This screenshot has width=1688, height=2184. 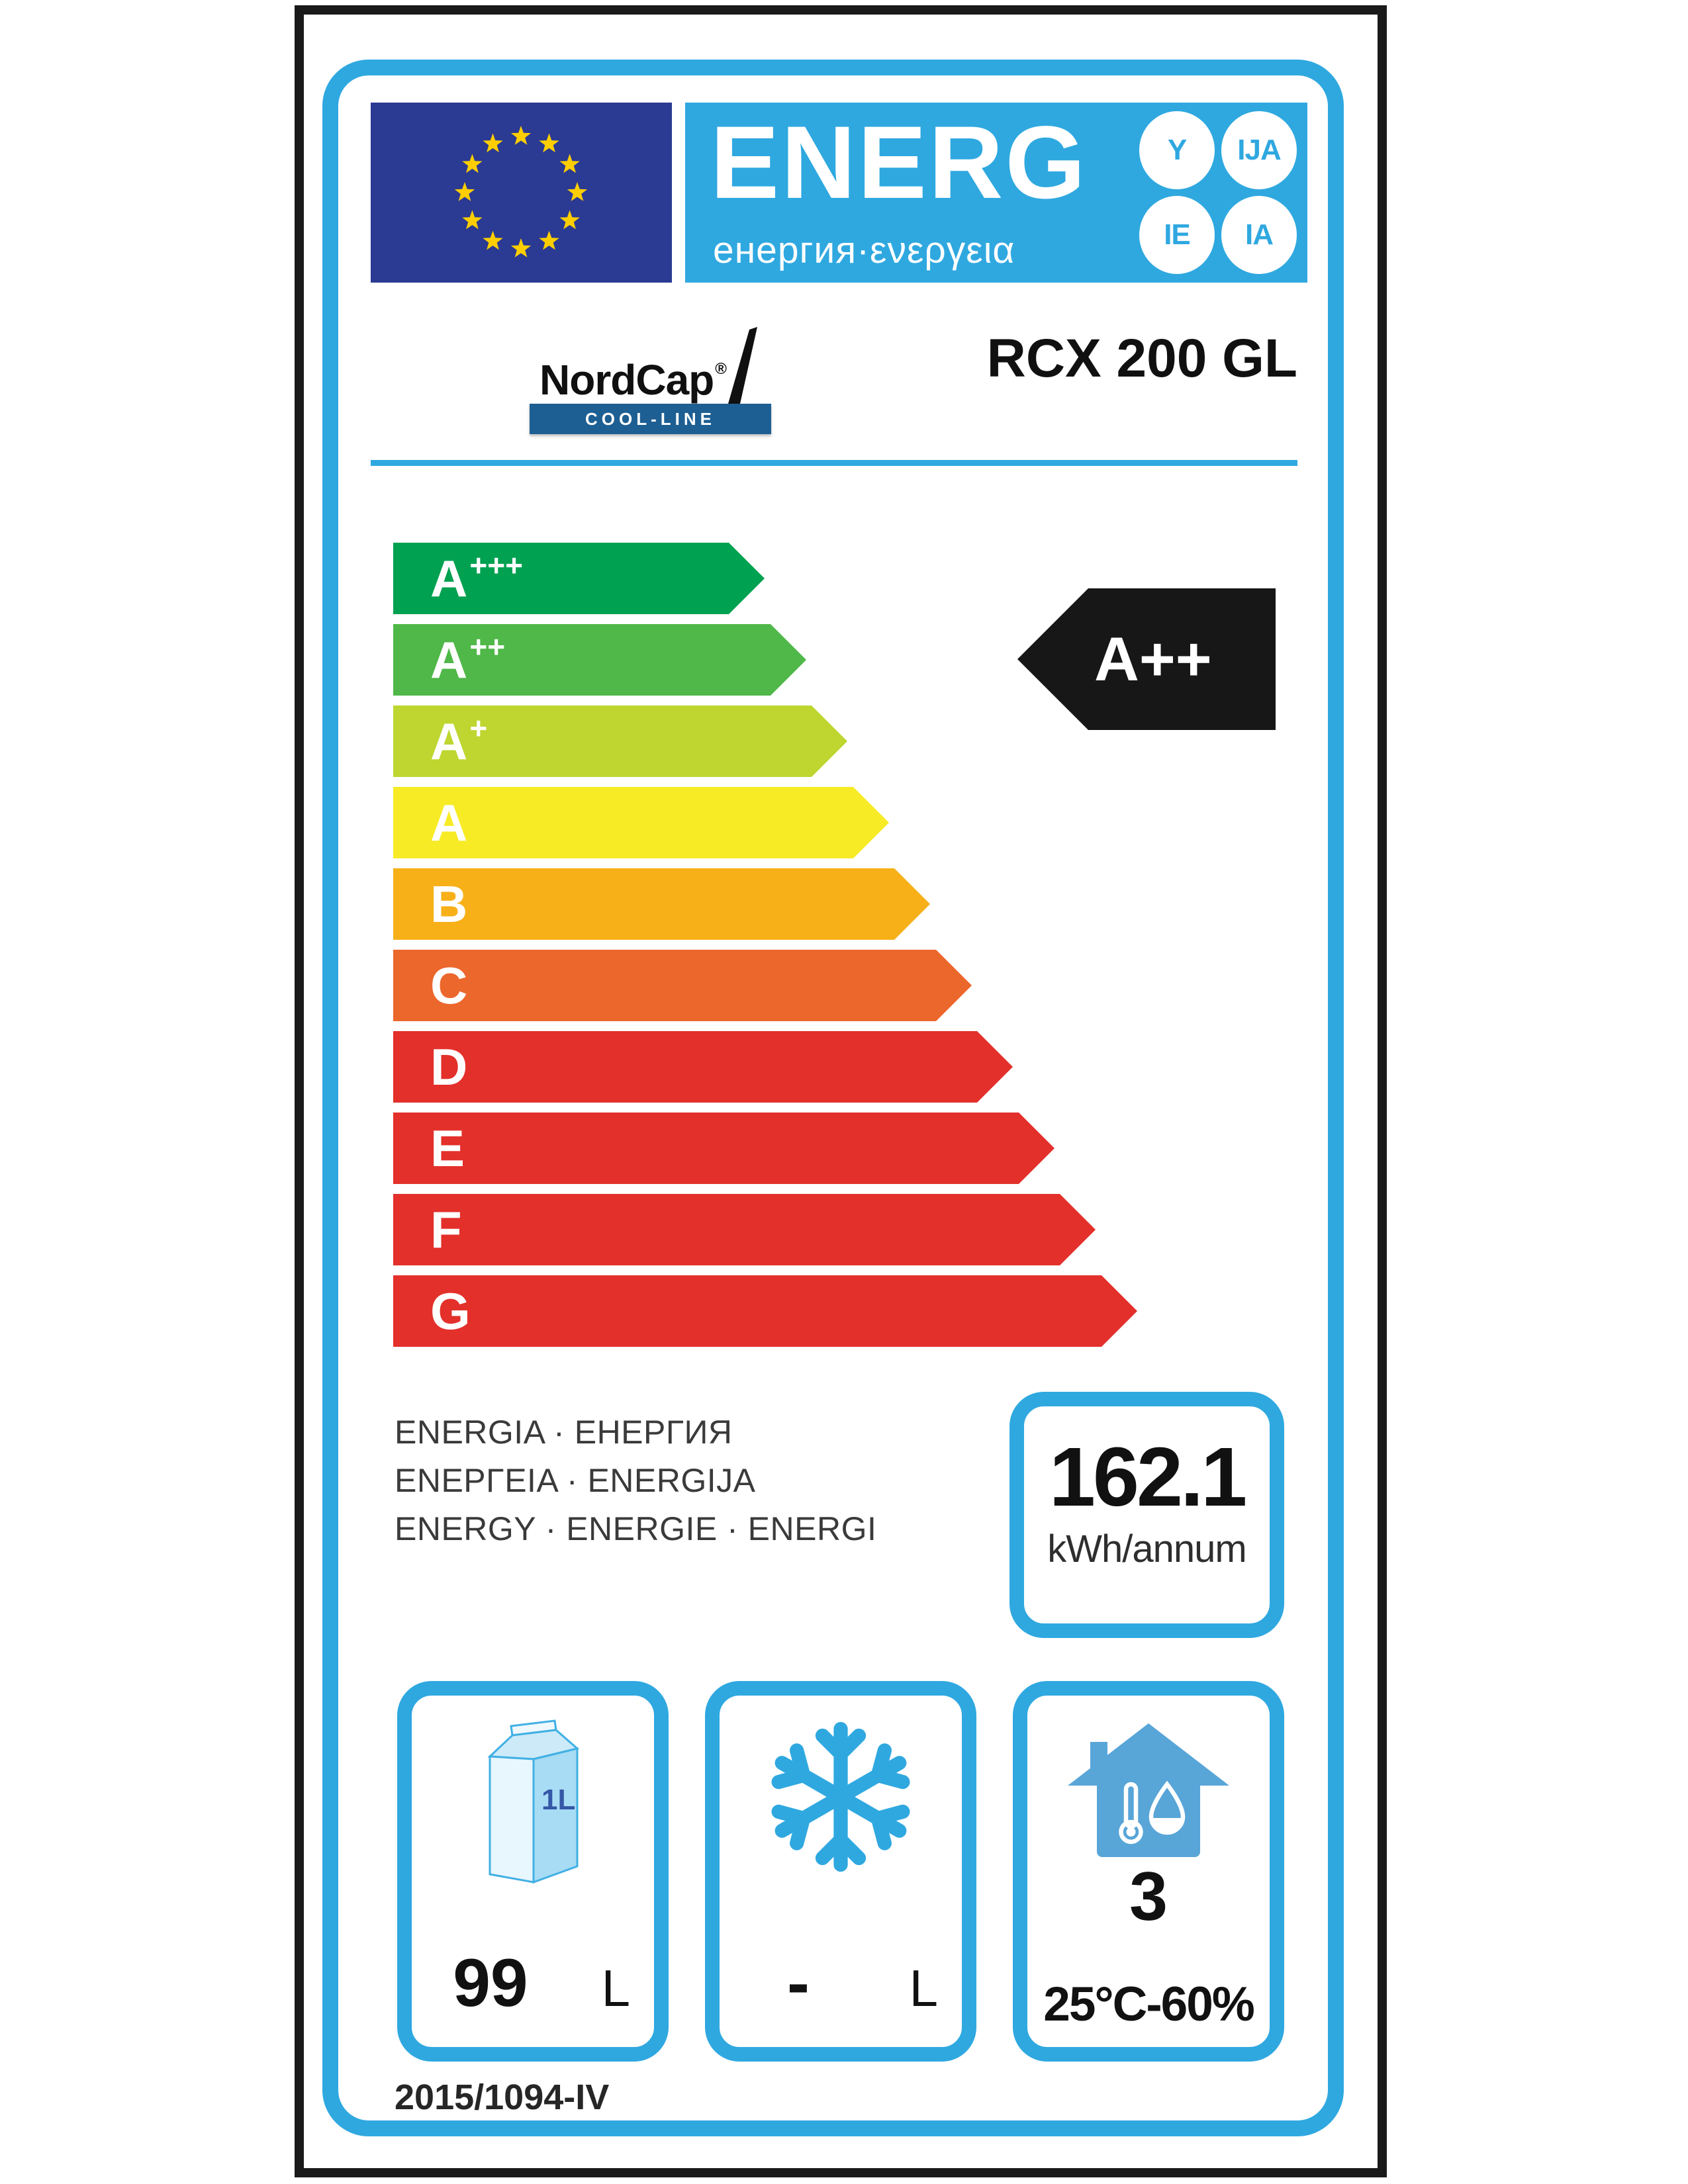 I want to click on rating-bar-f: F, so click(x=744, y=1229).